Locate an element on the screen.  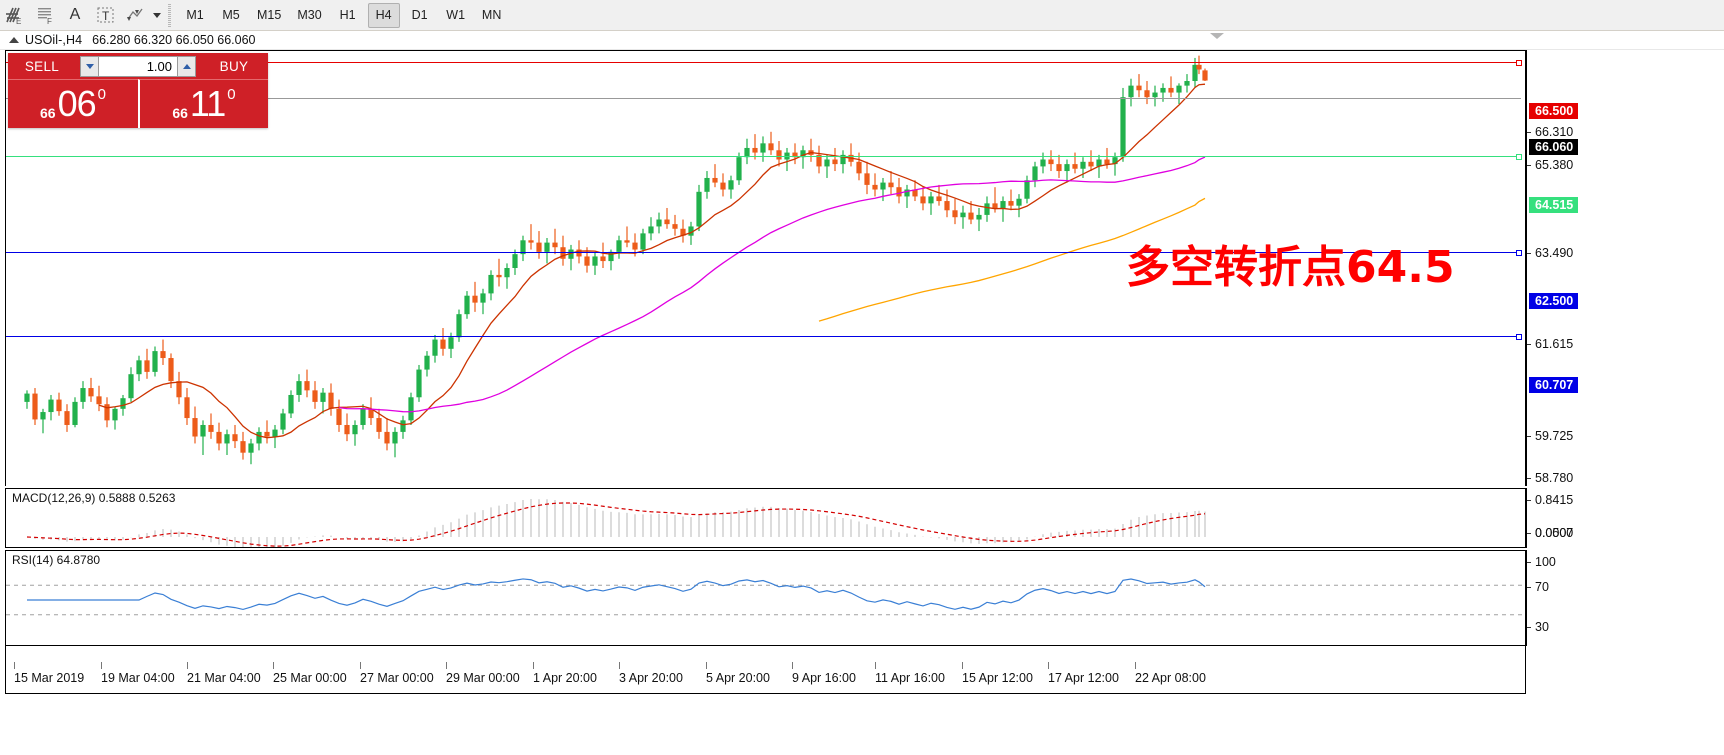
resistance-66500-handle is located at coordinates (1519, 63).